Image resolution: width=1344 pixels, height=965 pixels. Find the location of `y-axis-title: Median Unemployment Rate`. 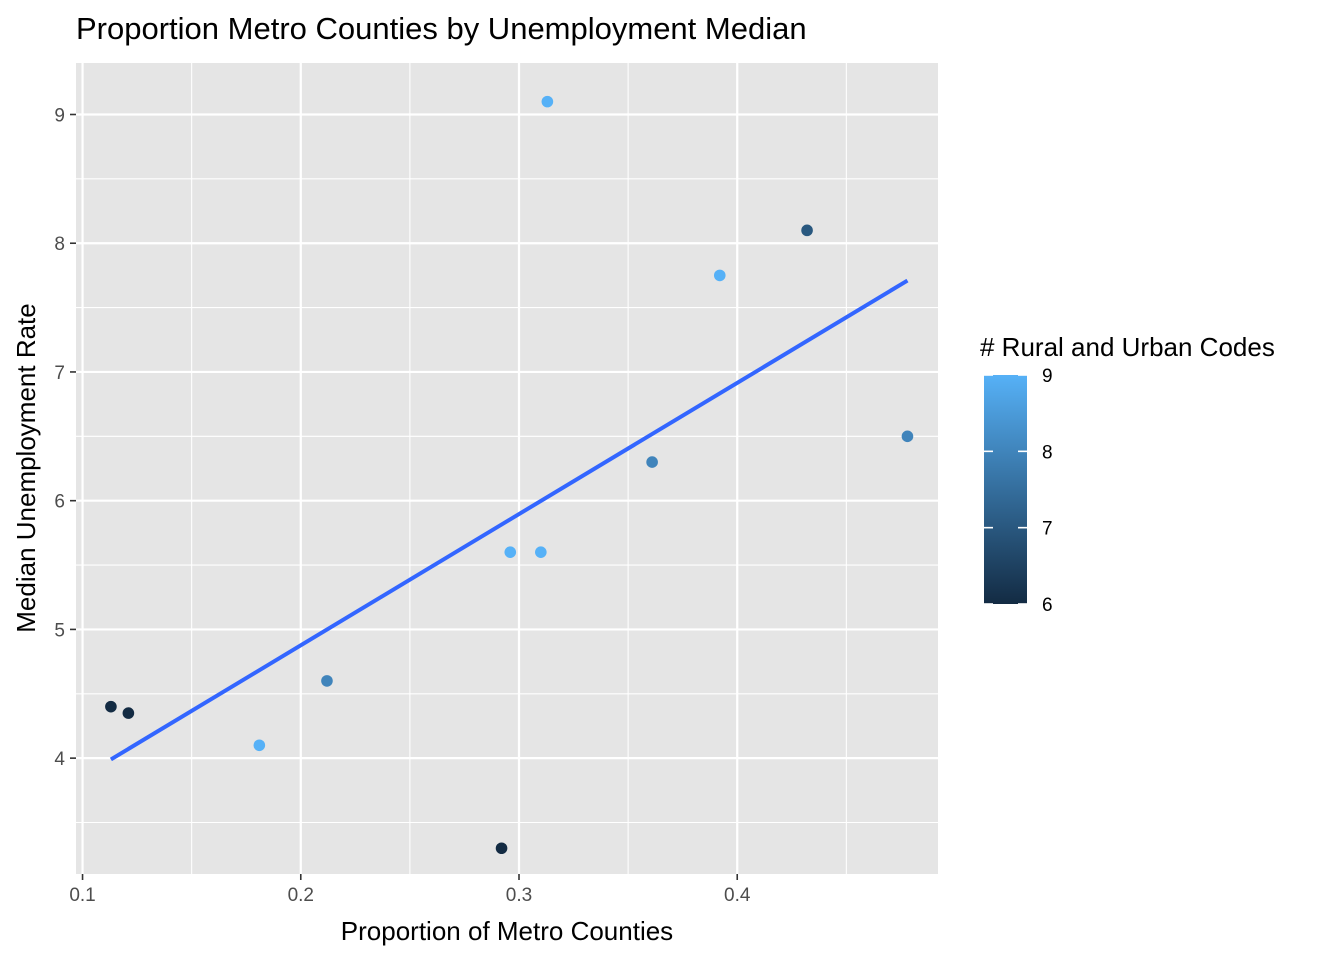

y-axis-title: Median Unemployment Rate is located at coordinates (26, 468).